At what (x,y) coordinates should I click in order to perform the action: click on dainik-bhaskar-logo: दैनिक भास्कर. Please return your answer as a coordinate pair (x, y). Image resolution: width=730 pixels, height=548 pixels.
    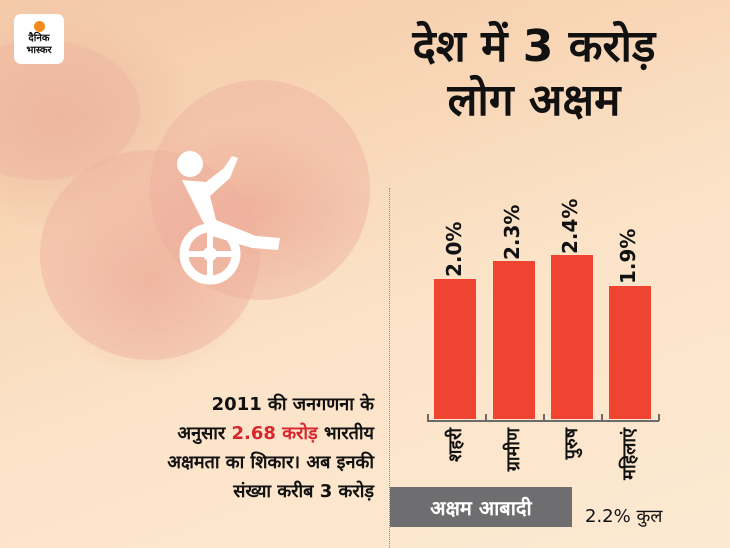
    Looking at the image, I should click on (39, 39).